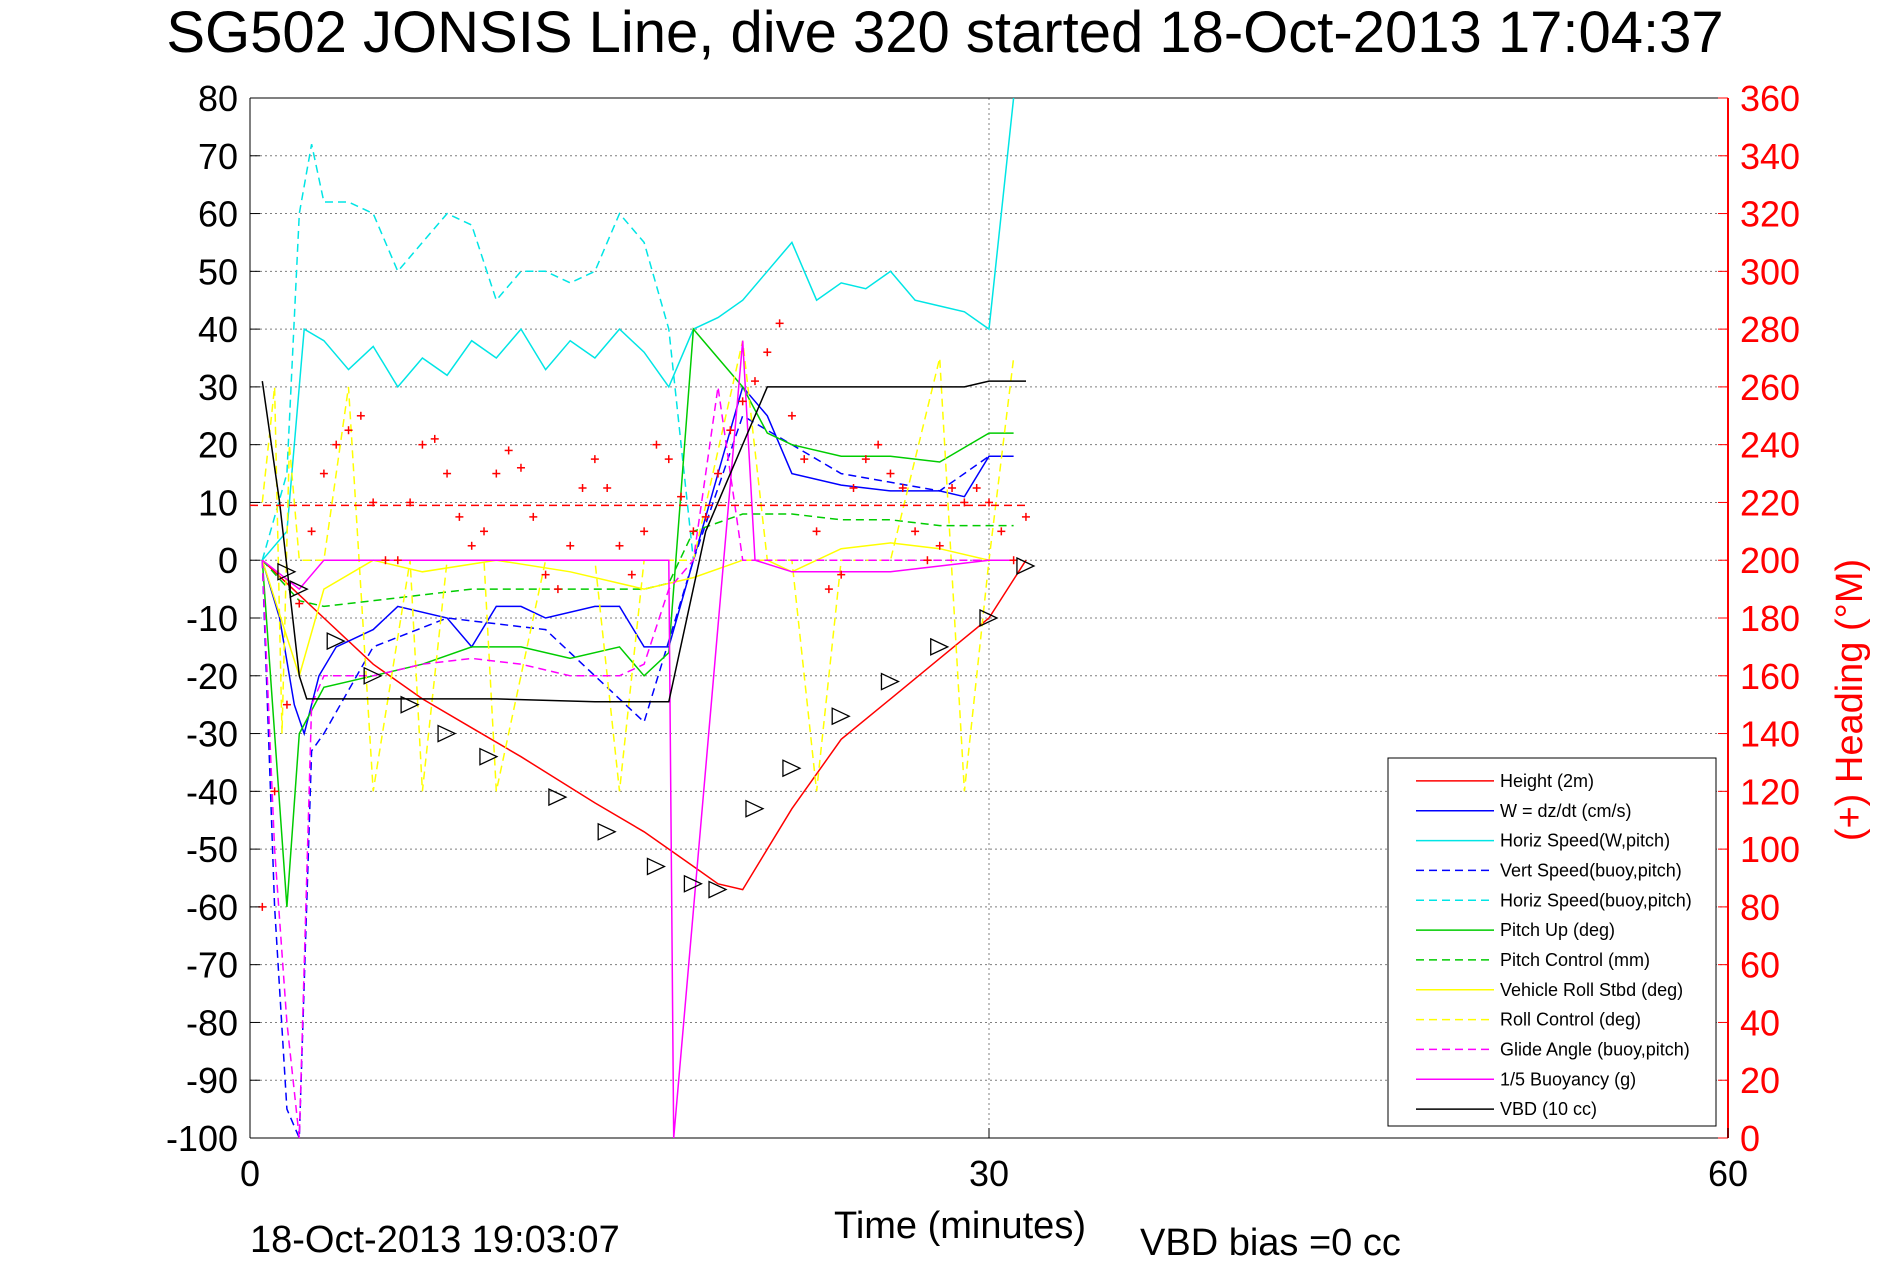 This screenshot has height=1262, width=1891. I want to click on tick-label-right: 120, so click(1770, 791).